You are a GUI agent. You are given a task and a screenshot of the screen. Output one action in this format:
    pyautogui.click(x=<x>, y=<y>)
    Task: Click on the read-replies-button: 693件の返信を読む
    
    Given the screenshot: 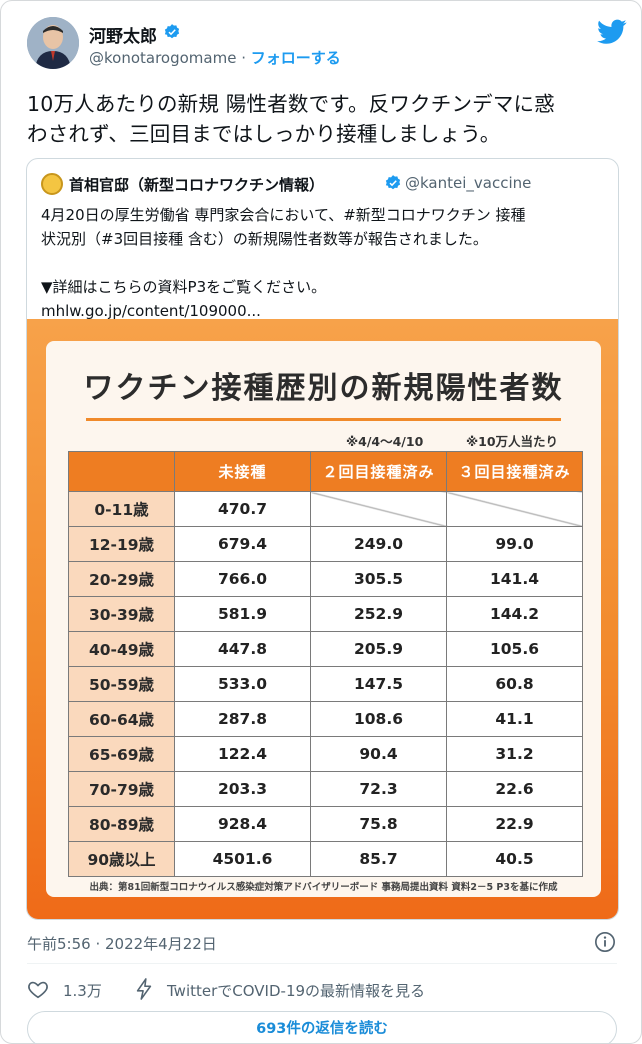 What is the action you would take?
    pyautogui.click(x=322, y=1027)
    